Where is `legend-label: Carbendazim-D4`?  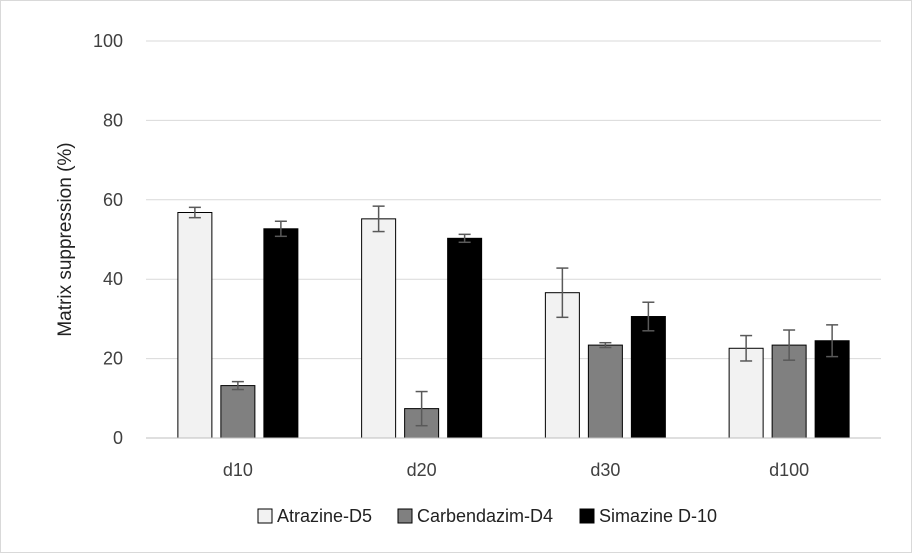 legend-label: Carbendazim-D4 is located at coordinates (485, 516).